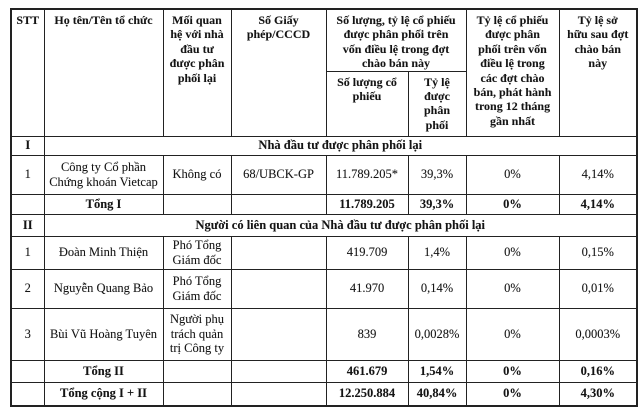  Describe the element at coordinates (103, 394) in the screenshot. I see `grand-total-label: Tổng cộng I + II` at that location.